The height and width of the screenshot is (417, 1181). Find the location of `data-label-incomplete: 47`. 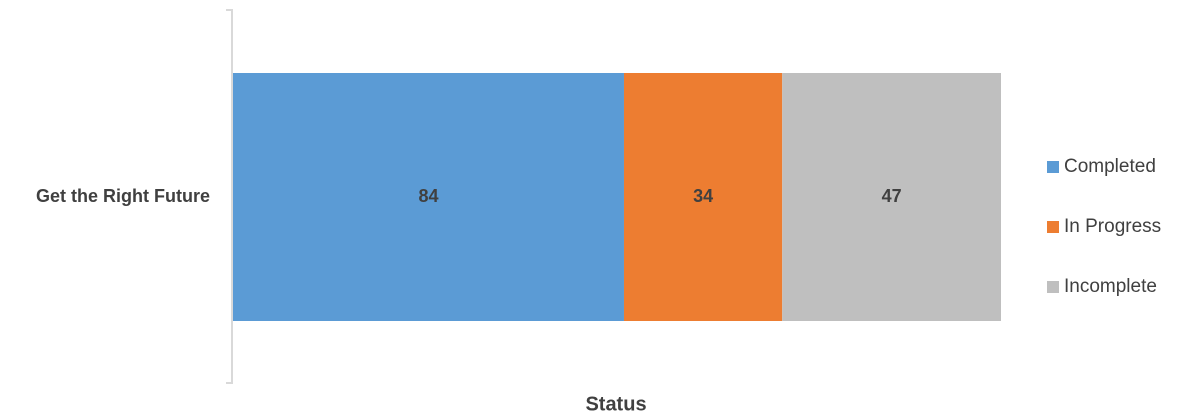

data-label-incomplete: 47 is located at coordinates (892, 196).